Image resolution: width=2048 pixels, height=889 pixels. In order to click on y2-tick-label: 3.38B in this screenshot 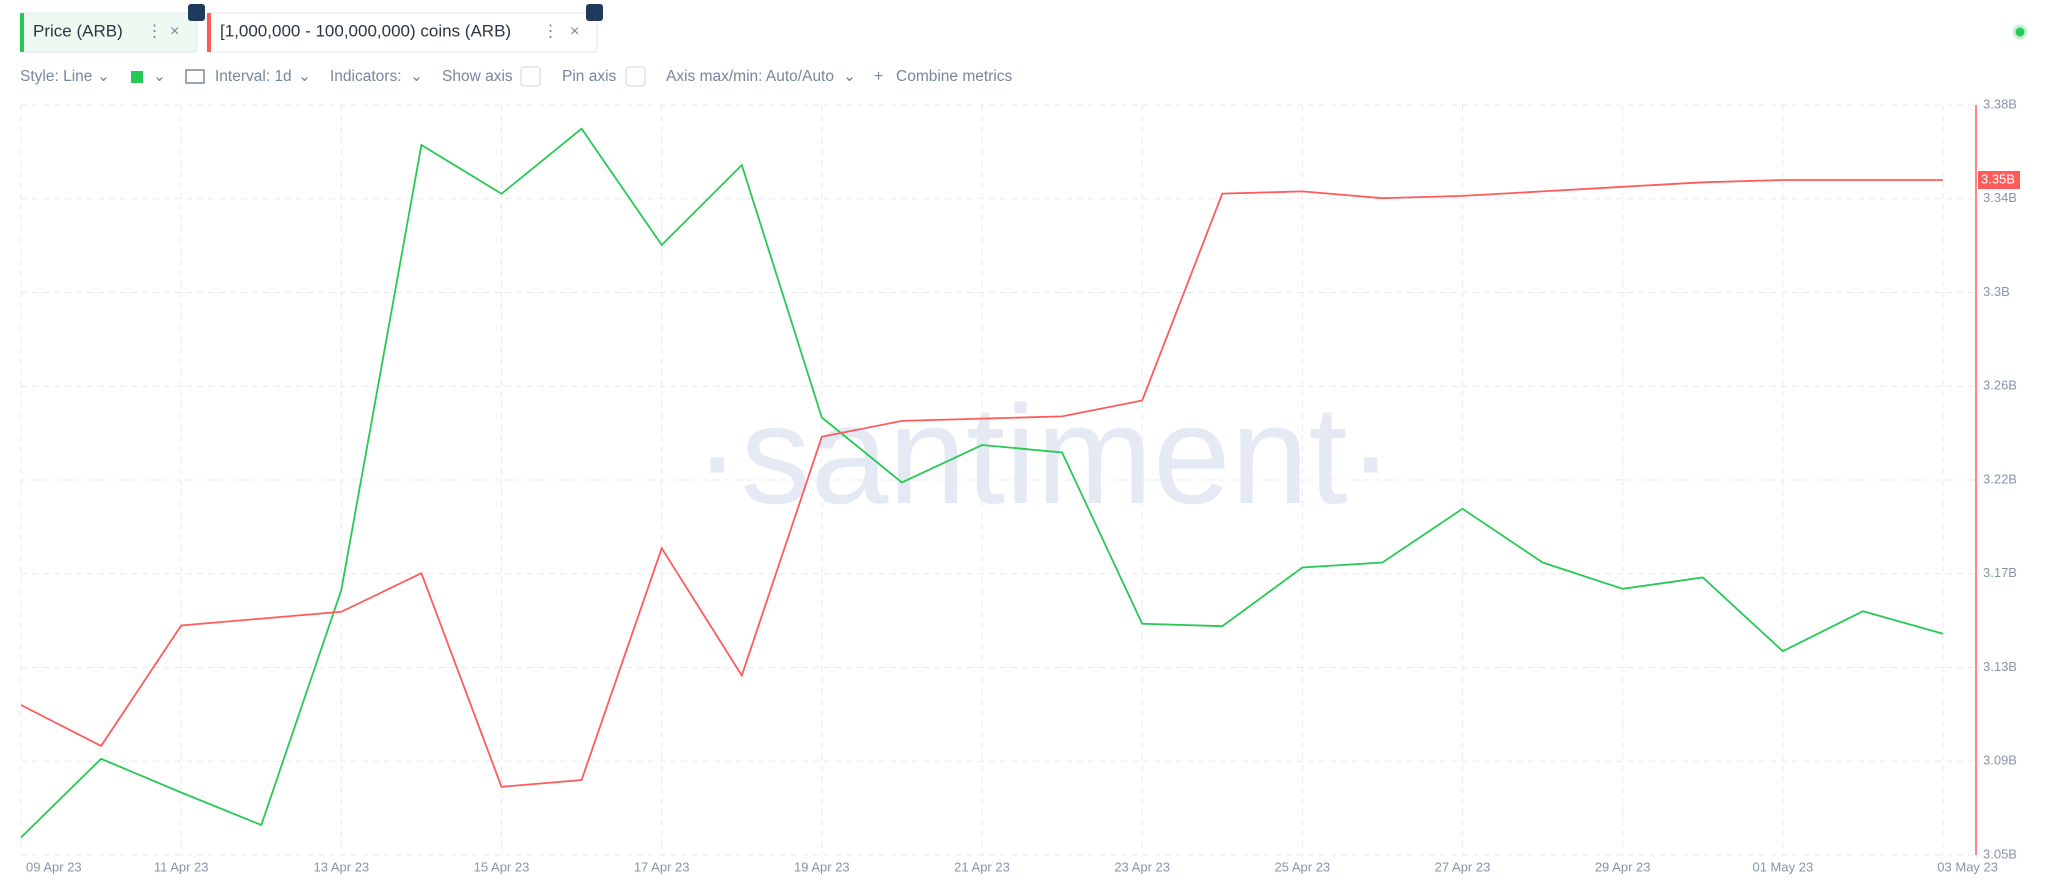, I will do `click(2000, 103)`.